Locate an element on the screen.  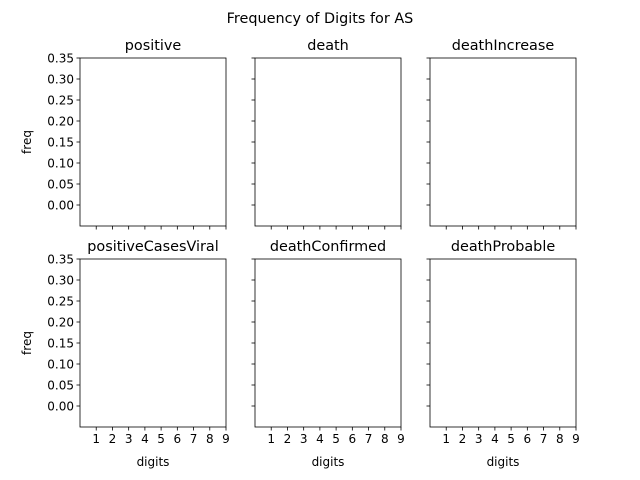
subplot-title: death is located at coordinates (328, 46).